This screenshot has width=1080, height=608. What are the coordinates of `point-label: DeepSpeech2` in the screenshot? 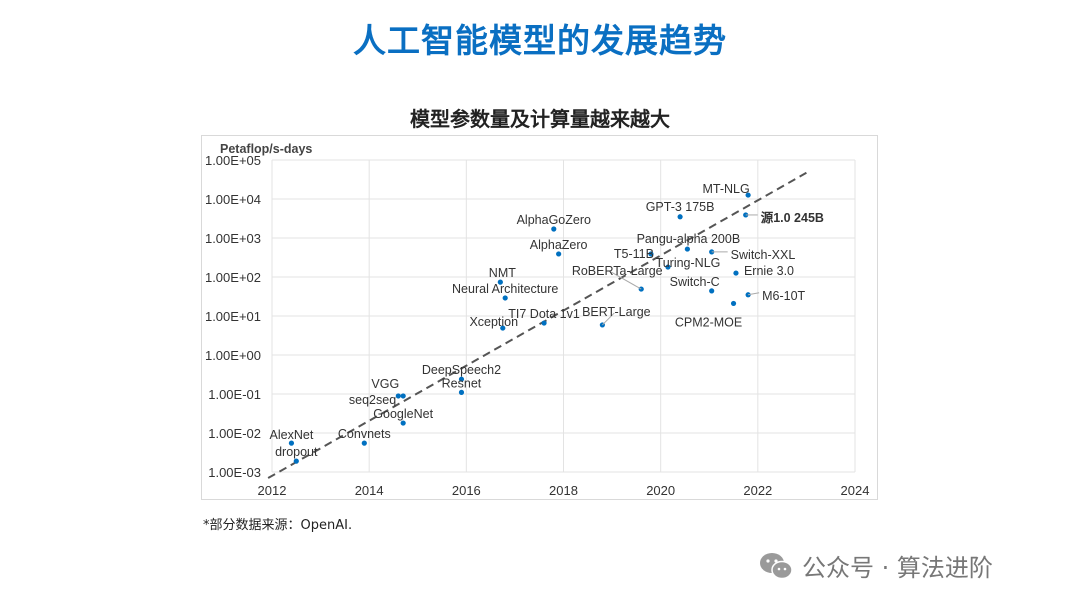 It's located at (461, 370).